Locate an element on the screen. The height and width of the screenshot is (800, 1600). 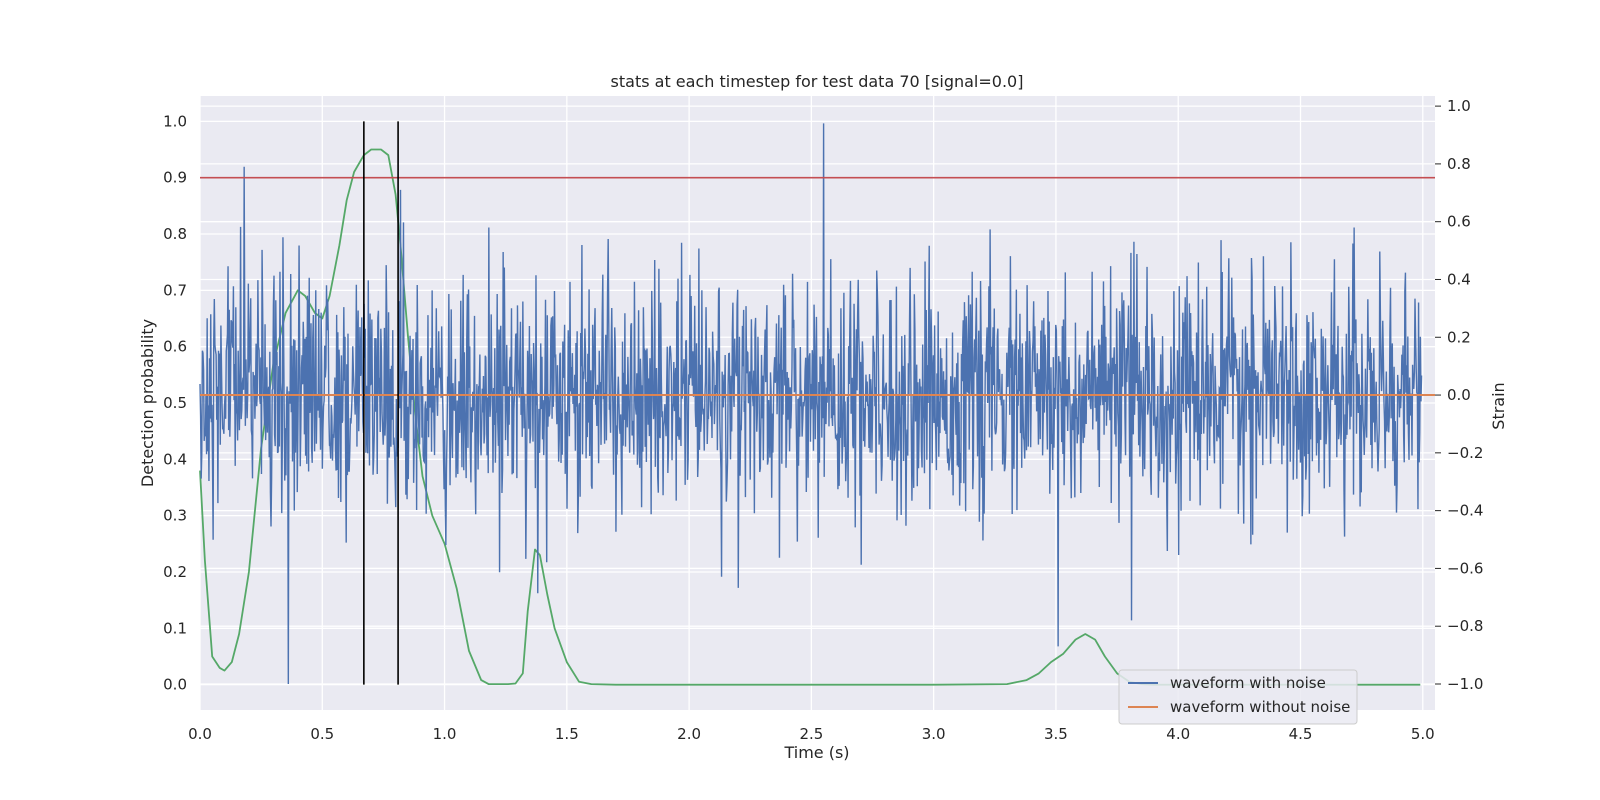
x-tick-label: 1.0 is located at coordinates (445, 734).